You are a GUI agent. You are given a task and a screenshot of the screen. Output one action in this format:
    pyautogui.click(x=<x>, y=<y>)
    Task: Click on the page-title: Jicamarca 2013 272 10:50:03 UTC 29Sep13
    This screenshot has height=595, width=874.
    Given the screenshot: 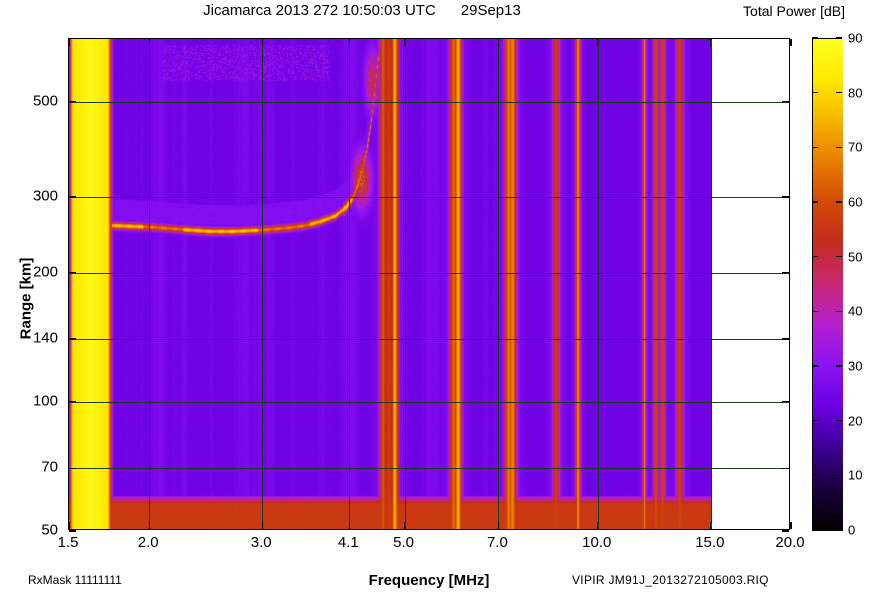 What is the action you would take?
    pyautogui.click(x=362, y=10)
    